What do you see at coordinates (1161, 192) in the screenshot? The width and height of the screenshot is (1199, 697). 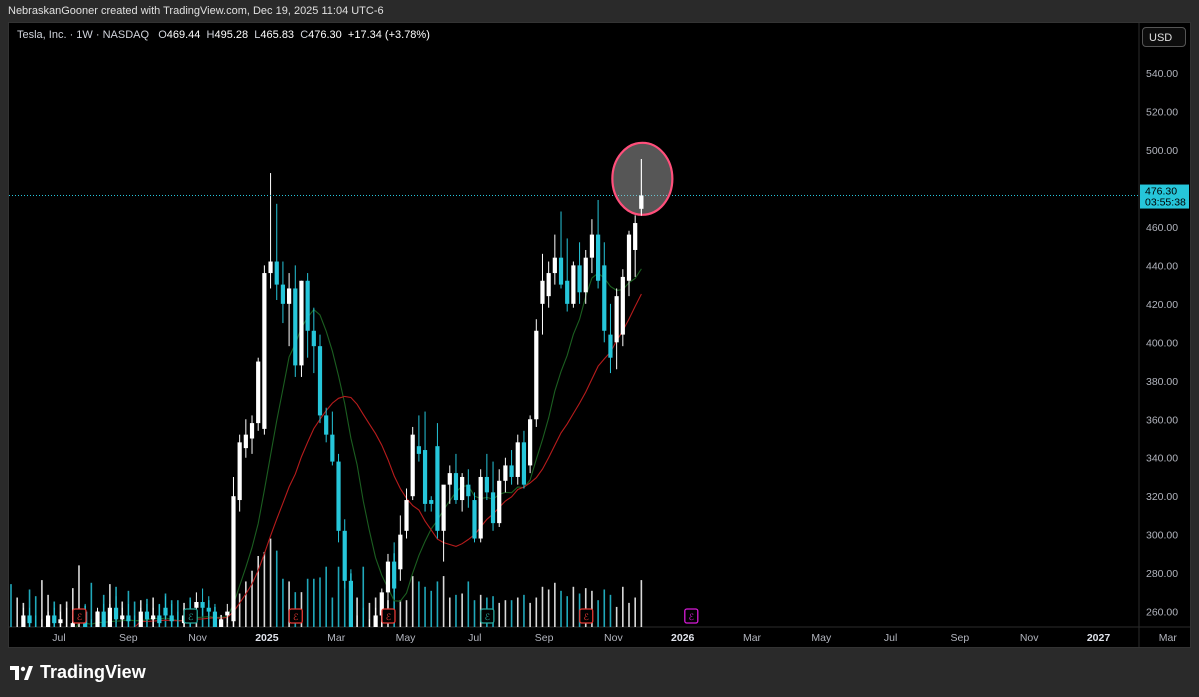 I see `last-price-value: 476.30` at bounding box center [1161, 192].